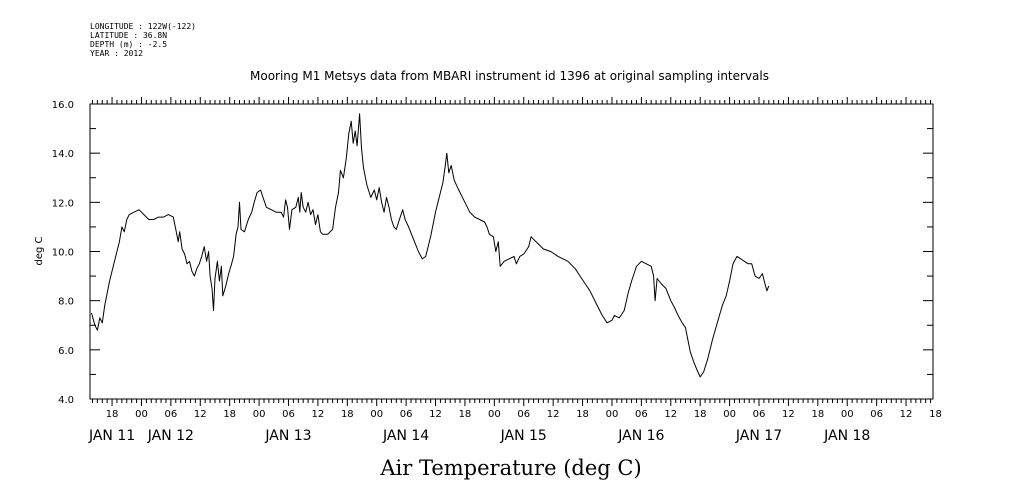  What do you see at coordinates (129, 44) in the screenshot?
I see `depth-label: DEPTH (m) : -2.5` at bounding box center [129, 44].